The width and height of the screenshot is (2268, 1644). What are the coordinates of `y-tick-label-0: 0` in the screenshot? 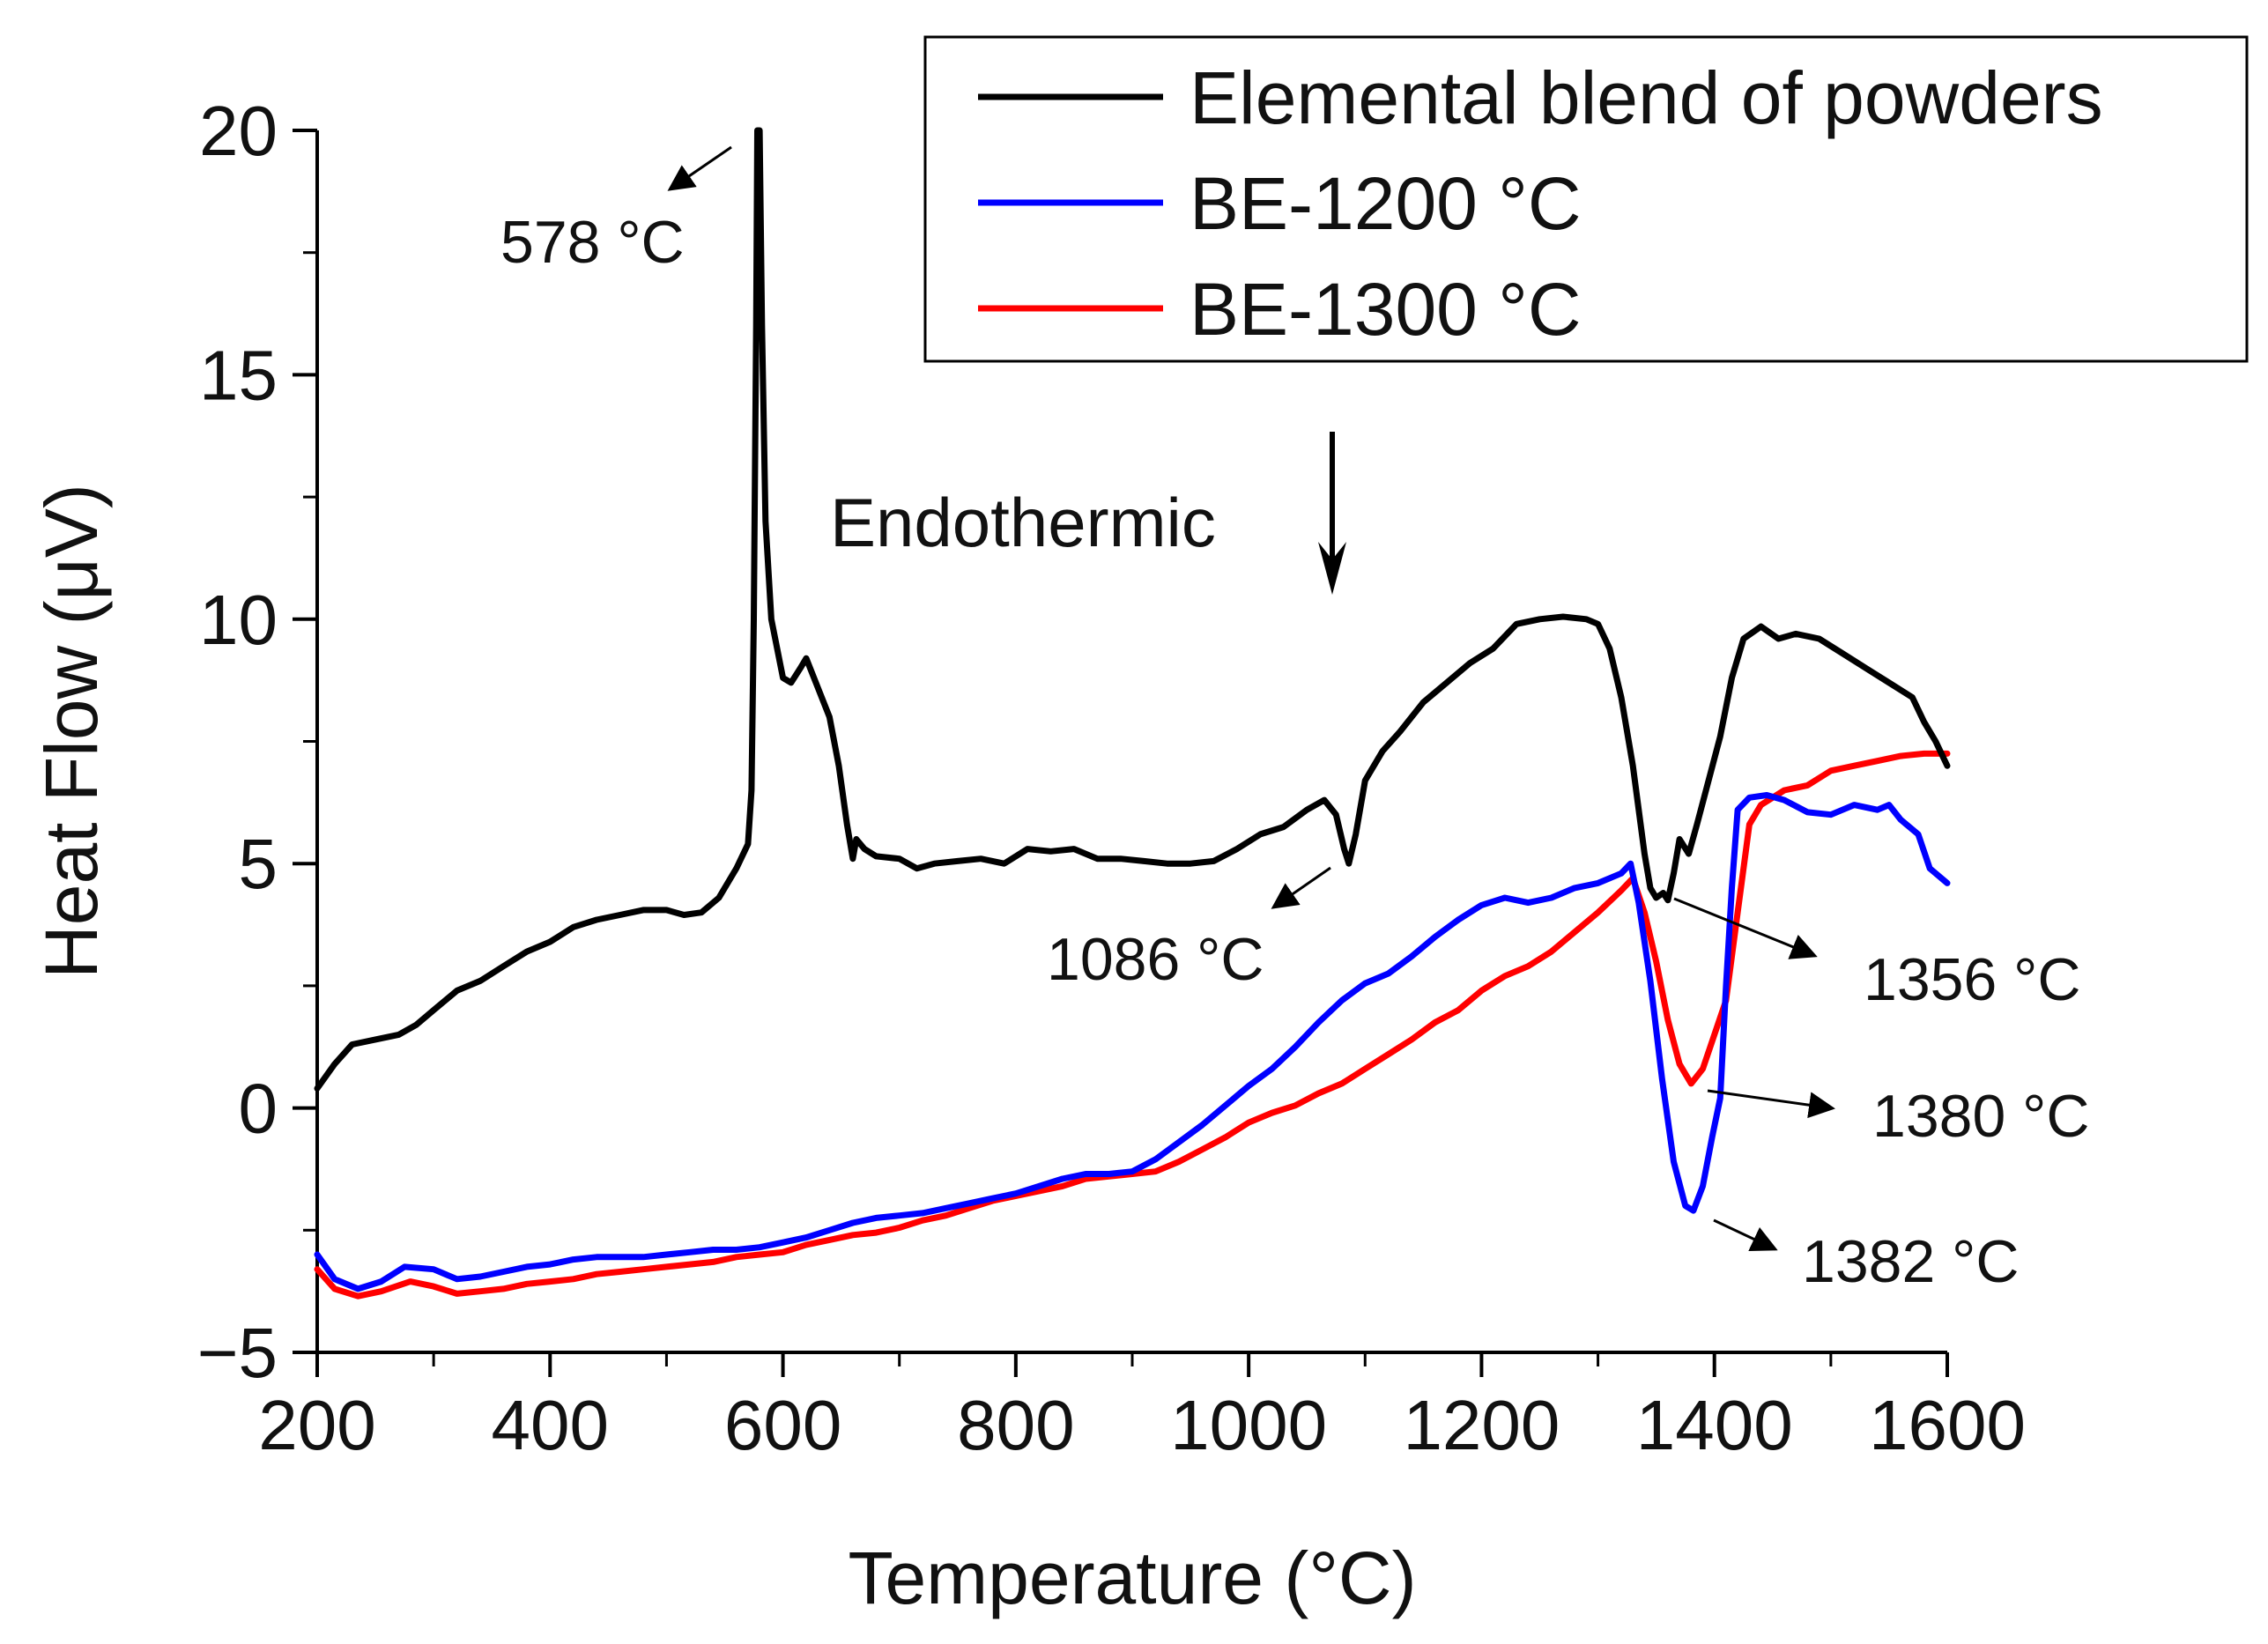 It's located at (258, 1109).